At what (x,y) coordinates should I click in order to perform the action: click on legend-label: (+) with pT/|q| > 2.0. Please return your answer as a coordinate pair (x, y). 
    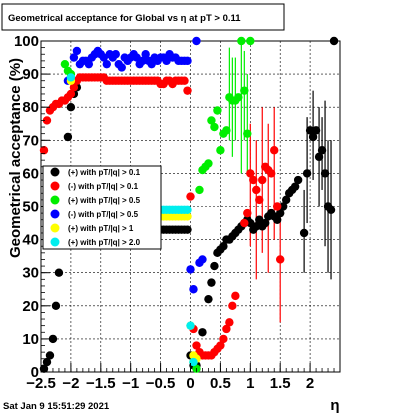
    Looking at the image, I should click on (104, 242).